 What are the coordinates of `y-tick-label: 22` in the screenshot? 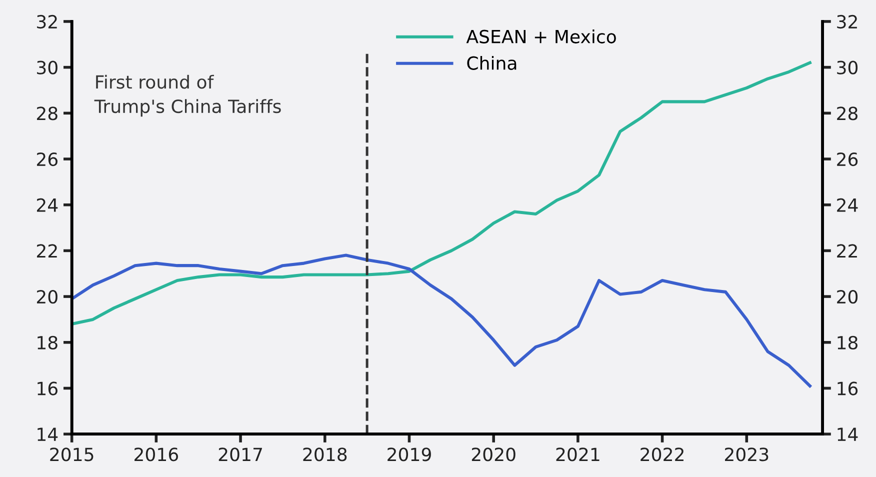 It's located at (46, 251).